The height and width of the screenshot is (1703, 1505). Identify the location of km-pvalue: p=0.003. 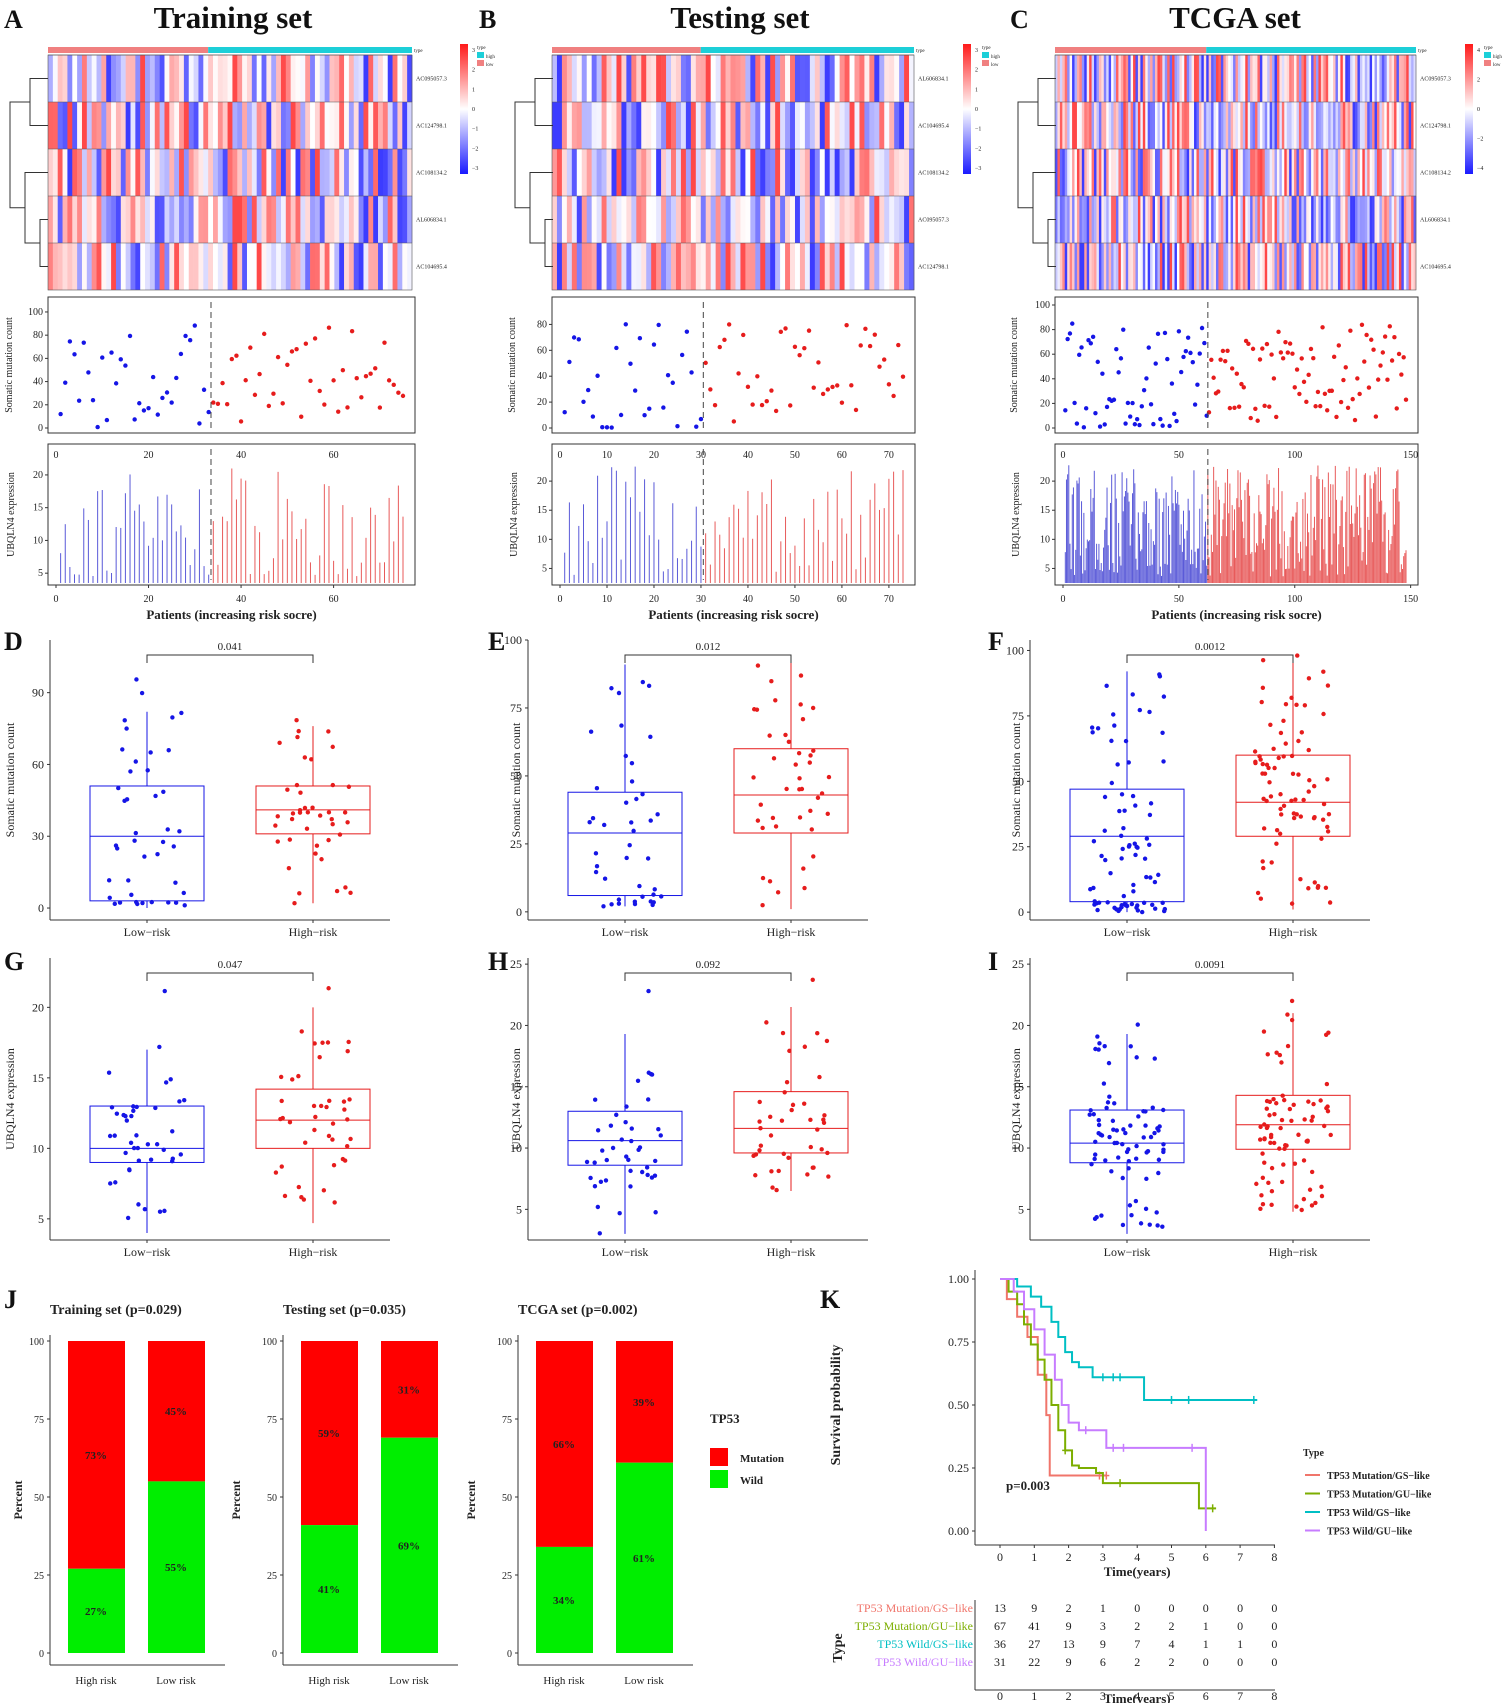
(1028, 1485).